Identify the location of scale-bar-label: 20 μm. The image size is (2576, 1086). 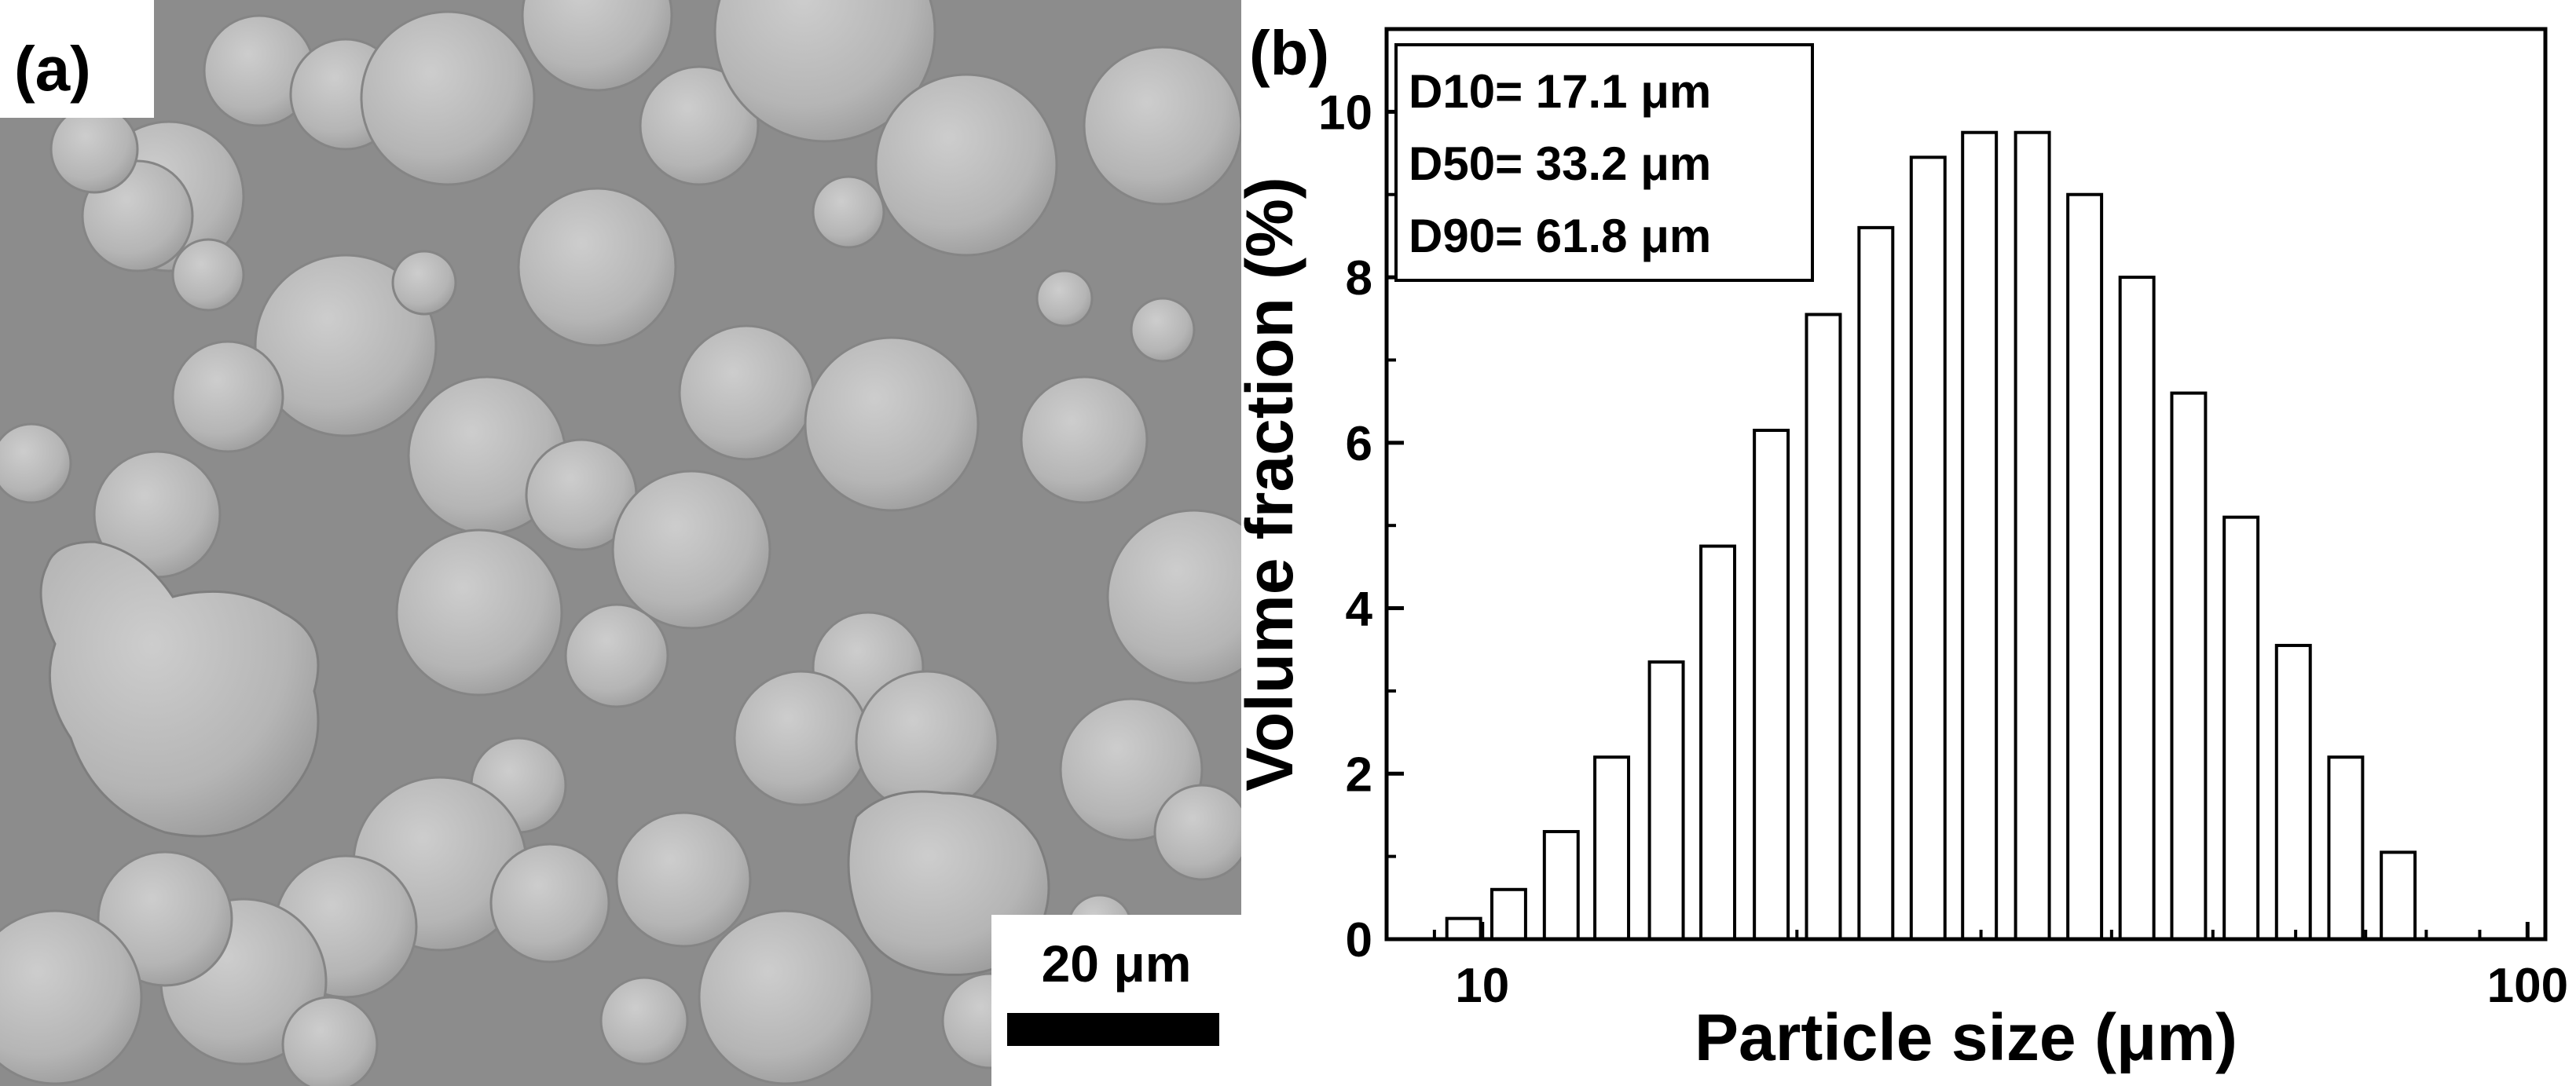
(1117, 964).